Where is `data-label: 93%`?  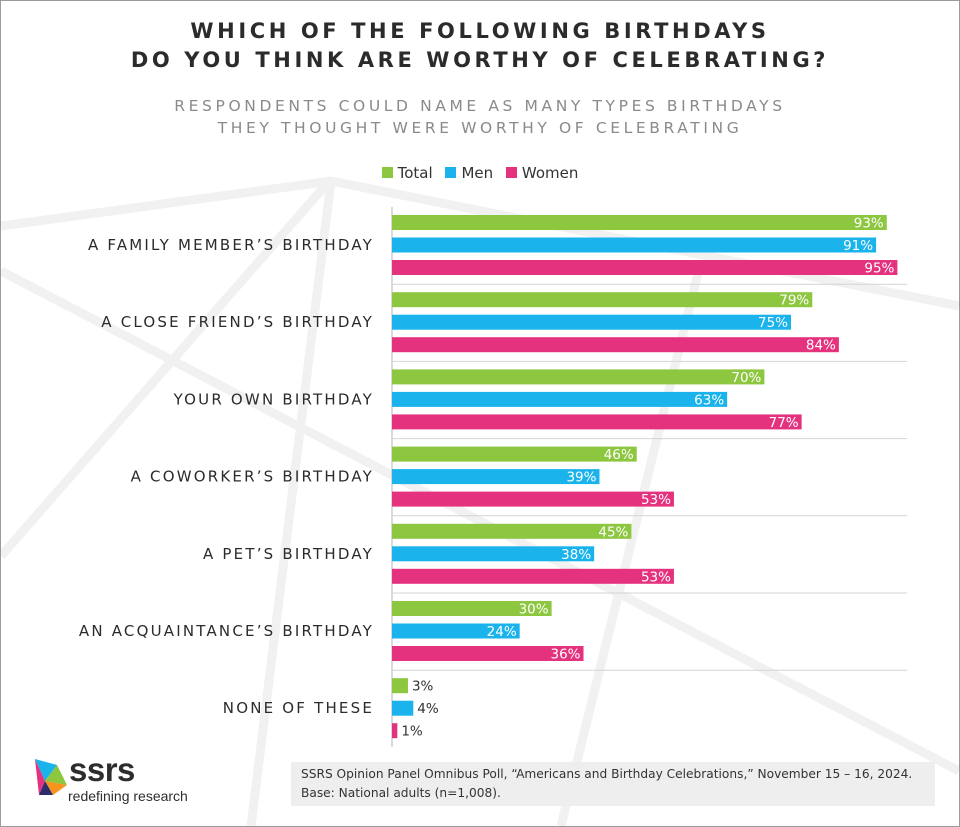
data-label: 93% is located at coordinates (869, 224).